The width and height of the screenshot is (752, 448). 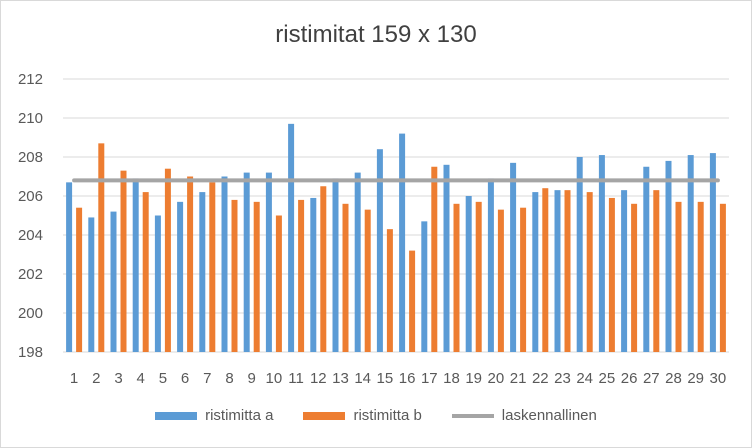 What do you see at coordinates (607, 378) in the screenshot?
I see `x-tick-label: 25` at bounding box center [607, 378].